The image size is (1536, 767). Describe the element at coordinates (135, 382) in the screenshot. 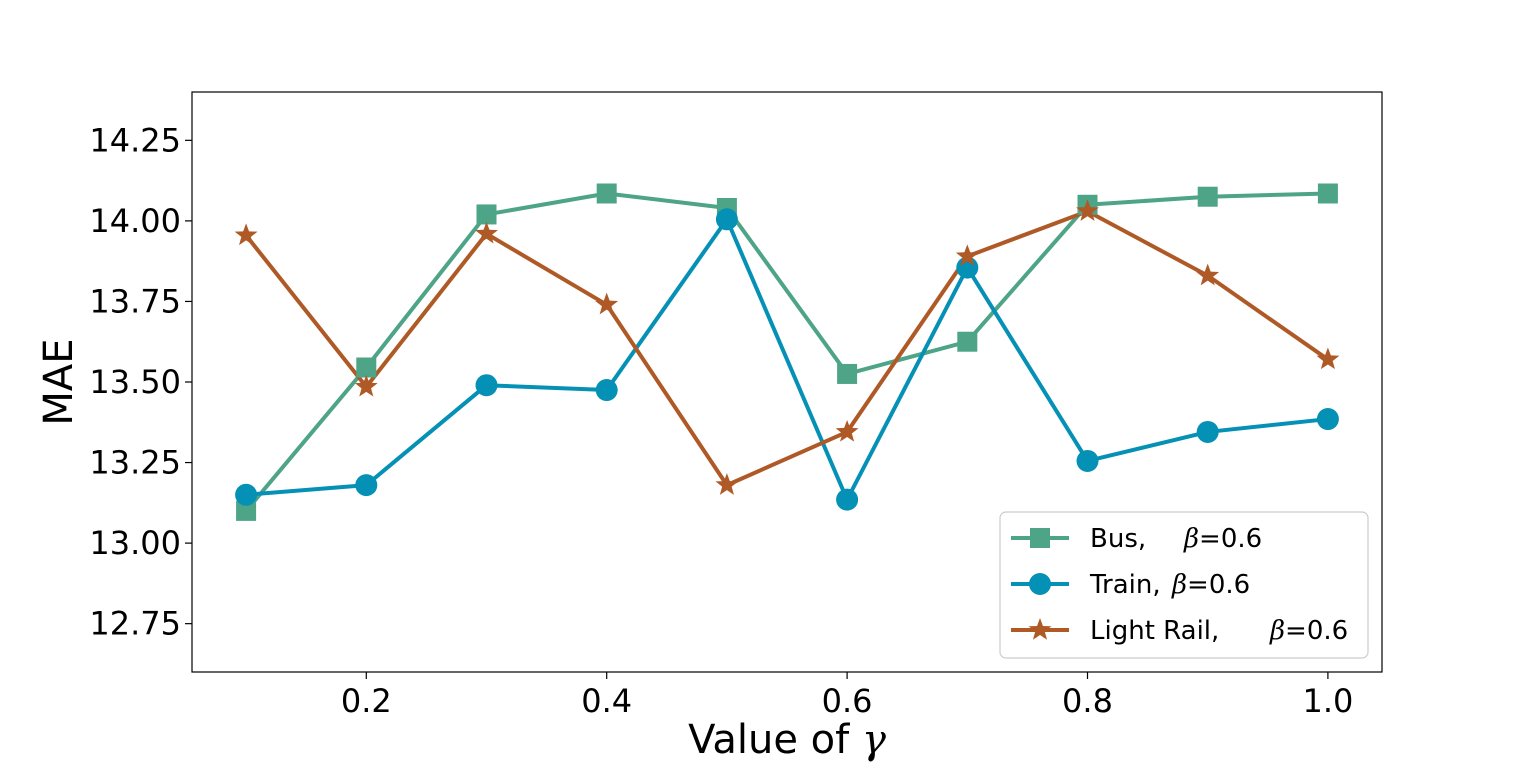

I see `y-tick-label: 13.50` at that location.